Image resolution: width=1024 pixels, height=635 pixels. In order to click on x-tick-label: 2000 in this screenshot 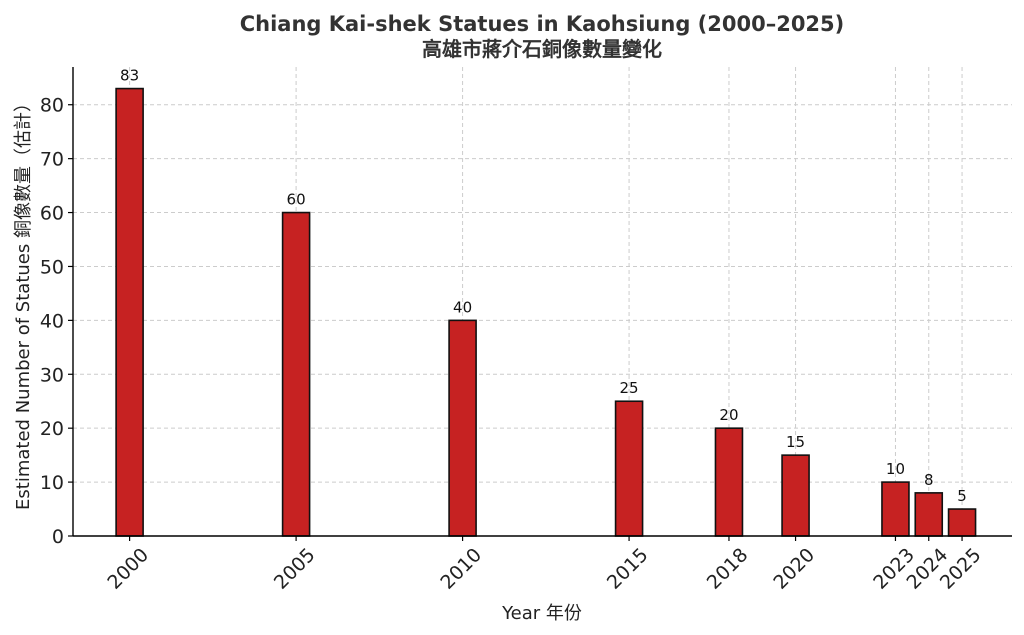, I will do `click(128, 569)`.